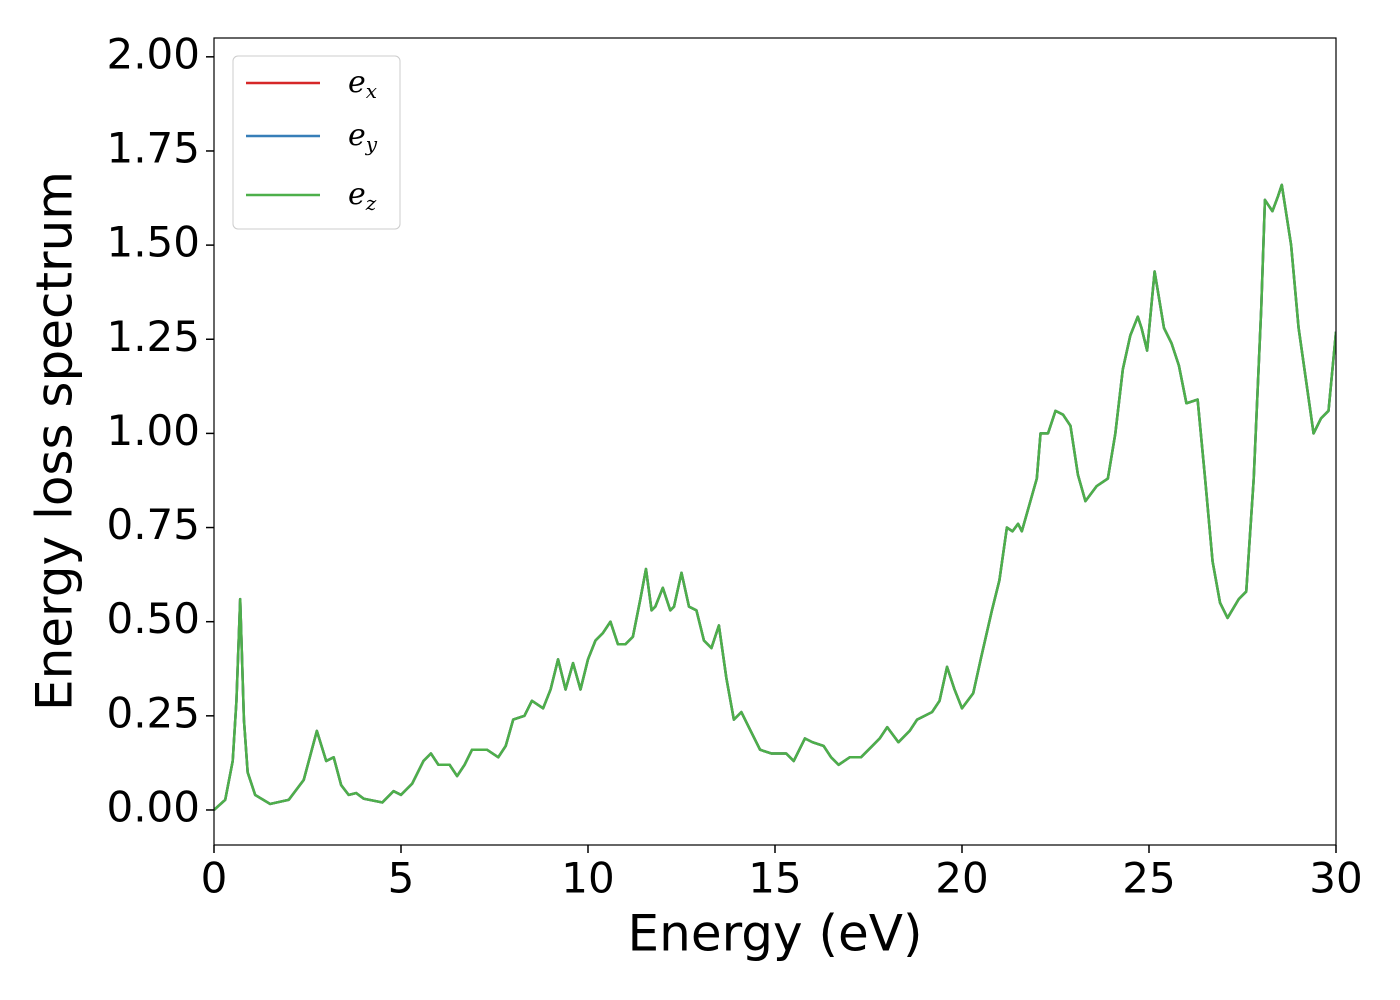 This screenshot has height=1000, width=1400. I want to click on x-tick-label: 15, so click(774, 878).